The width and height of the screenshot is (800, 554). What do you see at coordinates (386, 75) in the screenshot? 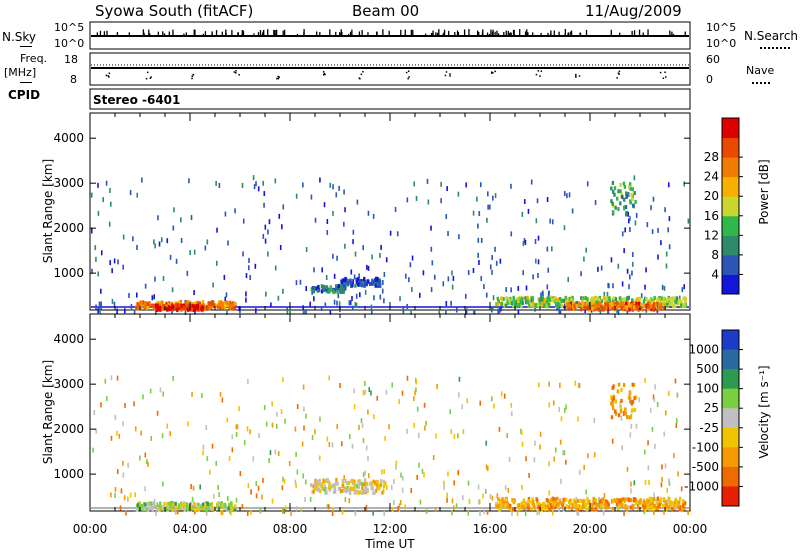
I see `nave-dips` at bounding box center [386, 75].